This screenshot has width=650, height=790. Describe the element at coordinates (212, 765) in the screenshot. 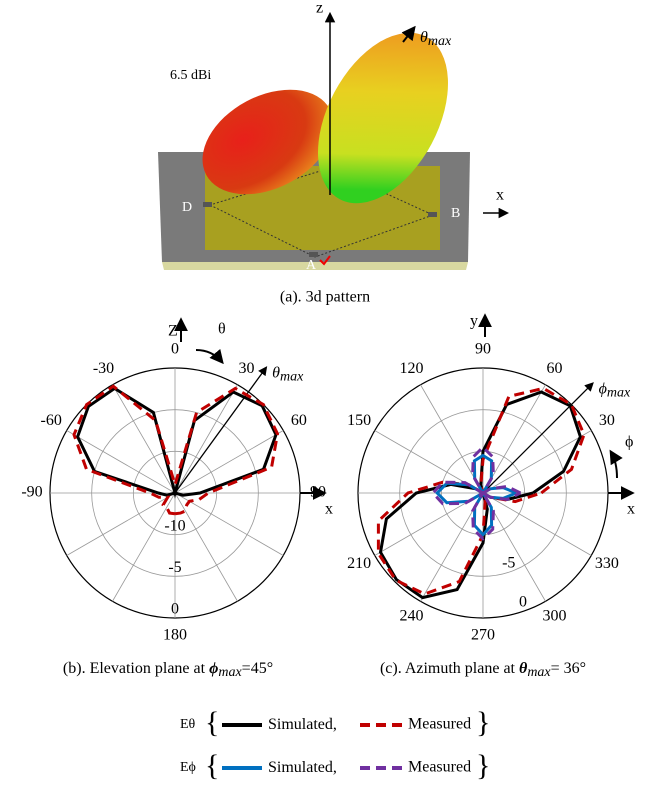

I see `legend-brace: {` at that location.